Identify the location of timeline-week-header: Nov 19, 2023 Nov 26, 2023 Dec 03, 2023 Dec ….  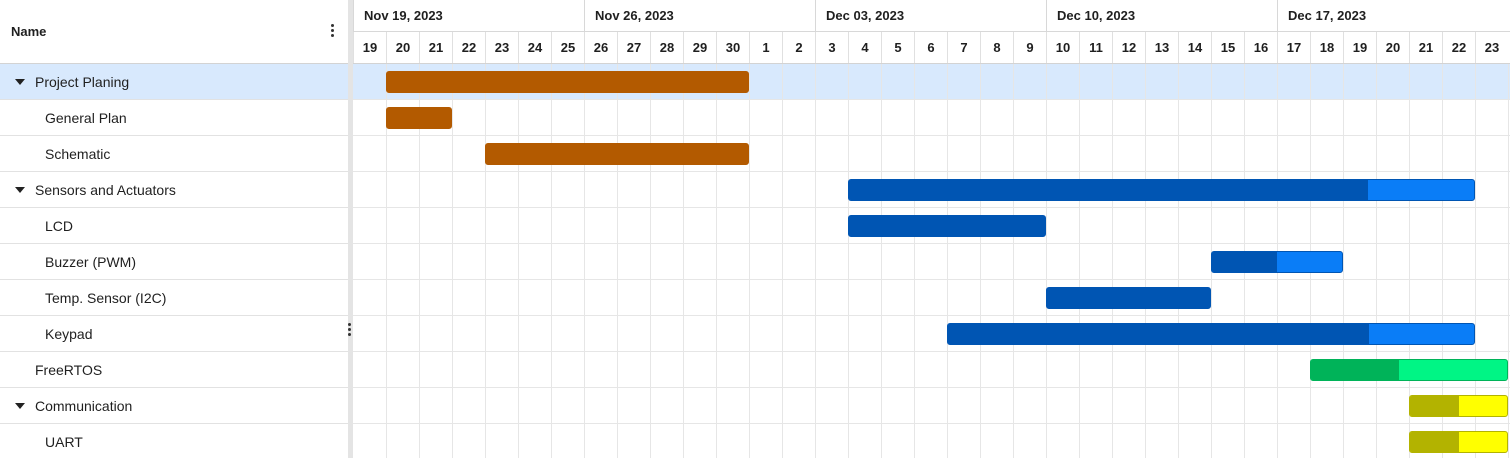
(931, 16).